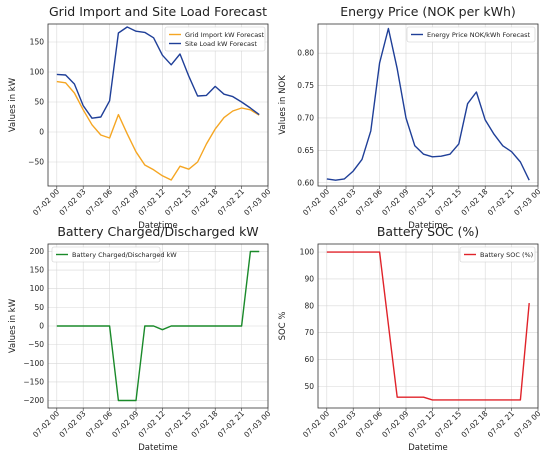 The height and width of the screenshot is (456, 550). I want to click on chart-title: Battery Charged/Discharged kW, so click(157, 231).